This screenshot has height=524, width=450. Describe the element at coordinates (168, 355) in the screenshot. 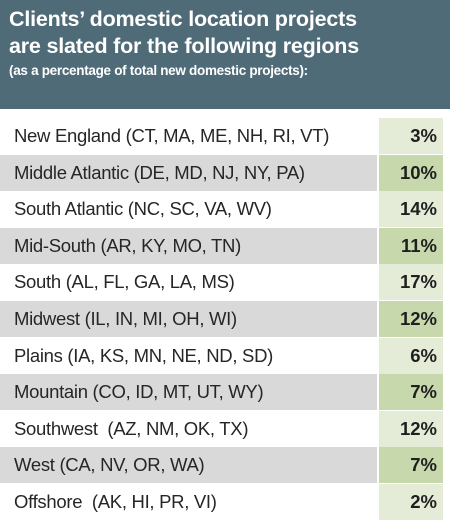

I see `region-states: (IA, KS, MN, NE, ND, SD)` at that location.